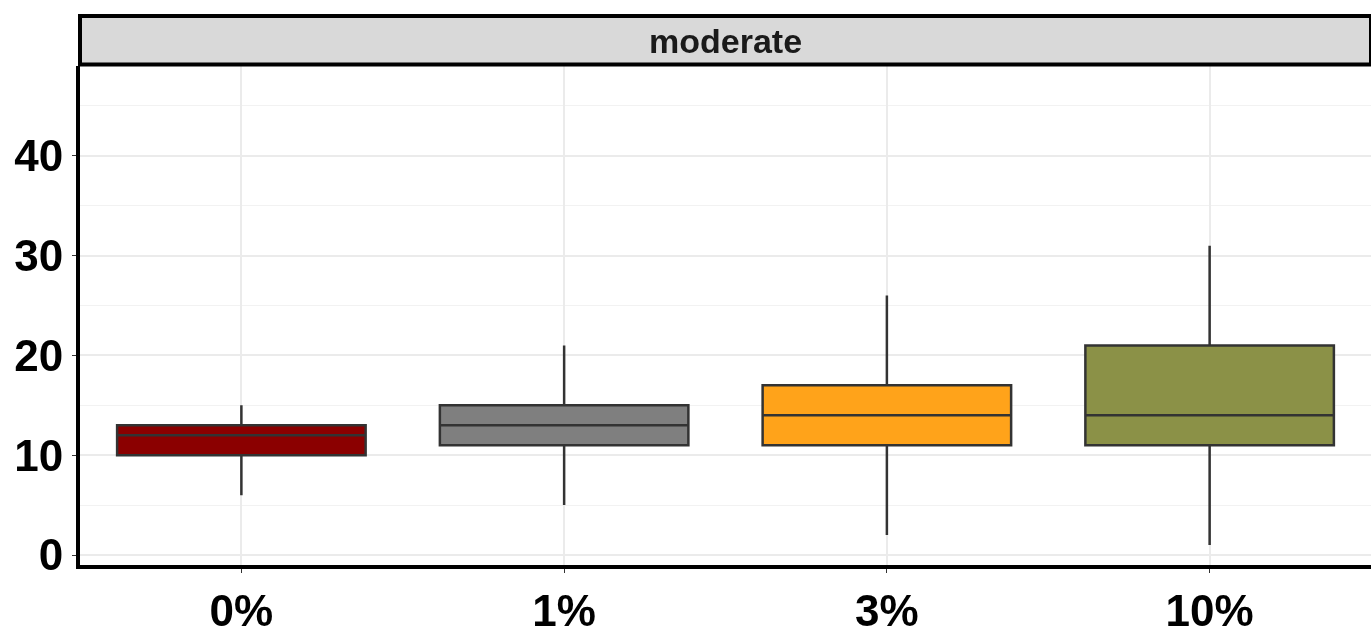  What do you see at coordinates (241, 610) in the screenshot?
I see `x-tick-label: 0%` at bounding box center [241, 610].